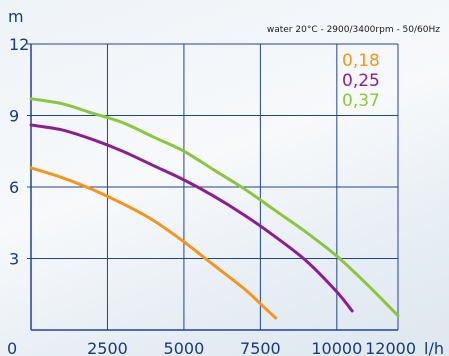 This screenshot has width=449, height=356. What do you see at coordinates (184, 347) in the screenshot?
I see `x-tick-label-2: 5000` at bounding box center [184, 347].